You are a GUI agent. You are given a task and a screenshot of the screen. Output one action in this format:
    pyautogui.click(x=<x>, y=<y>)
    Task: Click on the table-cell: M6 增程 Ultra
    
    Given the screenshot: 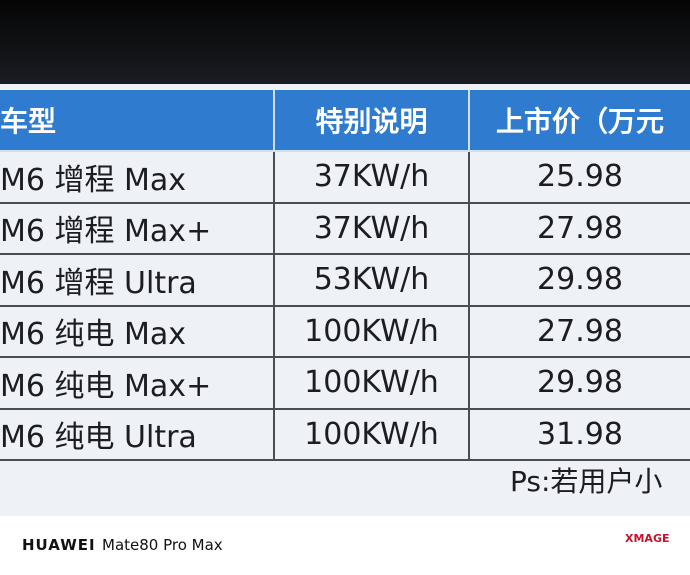 What is the action you would take?
    pyautogui.click(x=137, y=281)
    